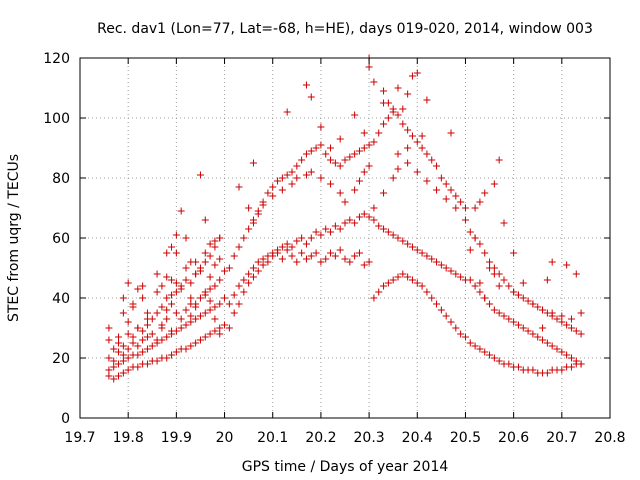 This screenshot has width=640, height=480. I want to click on y-tick-label: 100, so click(56, 119).